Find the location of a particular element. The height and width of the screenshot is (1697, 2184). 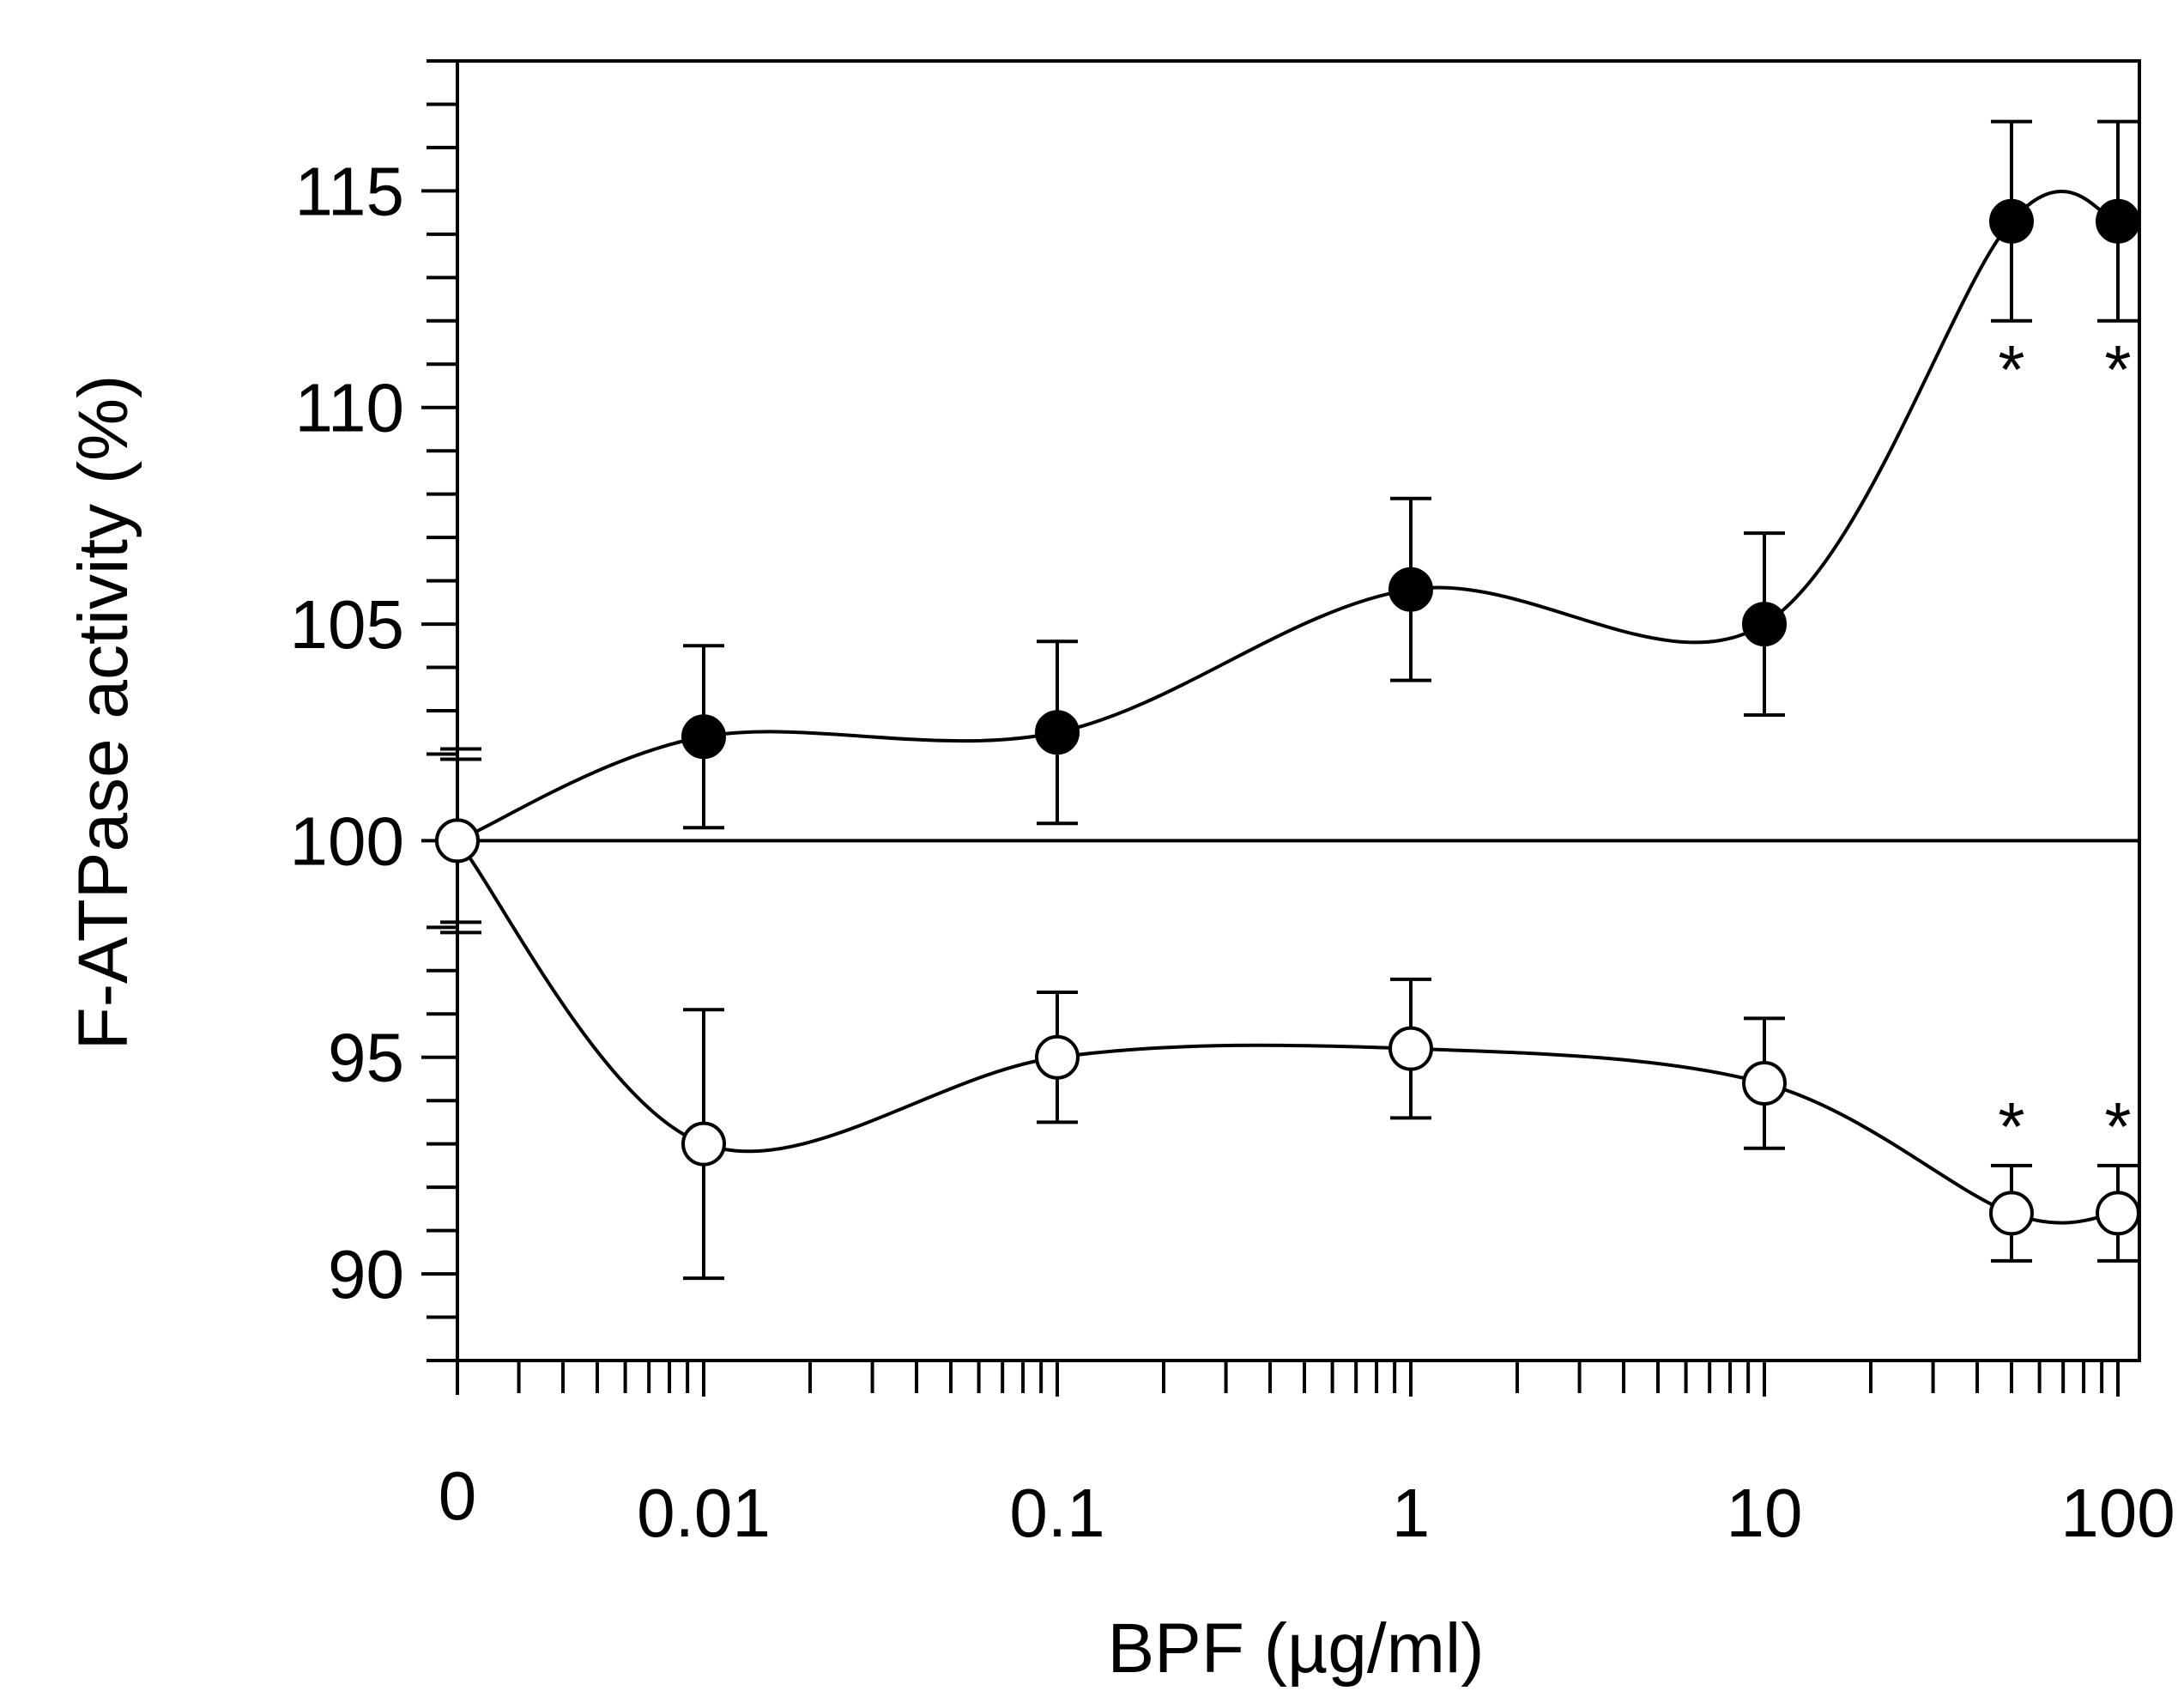

y-tick-label: 105 is located at coordinates (347, 624).